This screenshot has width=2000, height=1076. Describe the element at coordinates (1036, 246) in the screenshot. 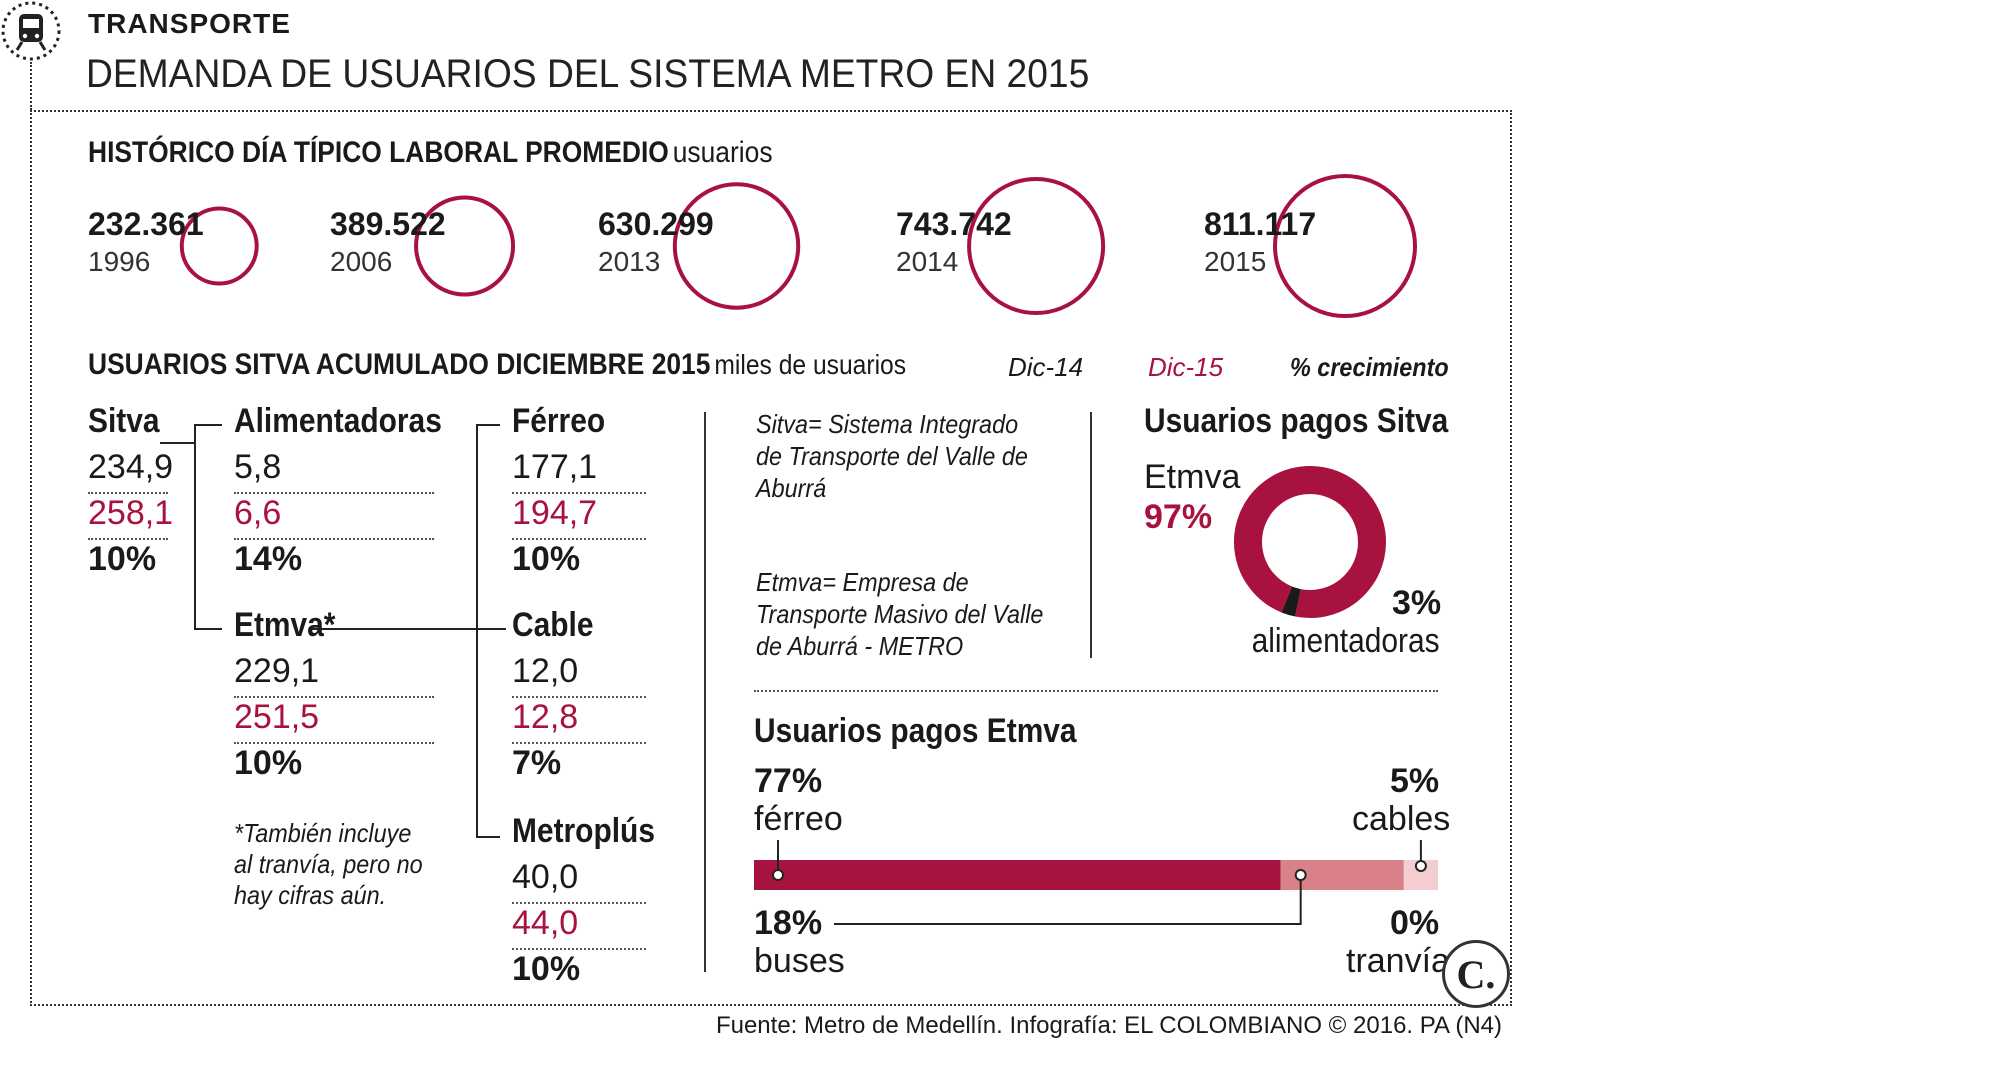

I see `bubble-2014` at that location.